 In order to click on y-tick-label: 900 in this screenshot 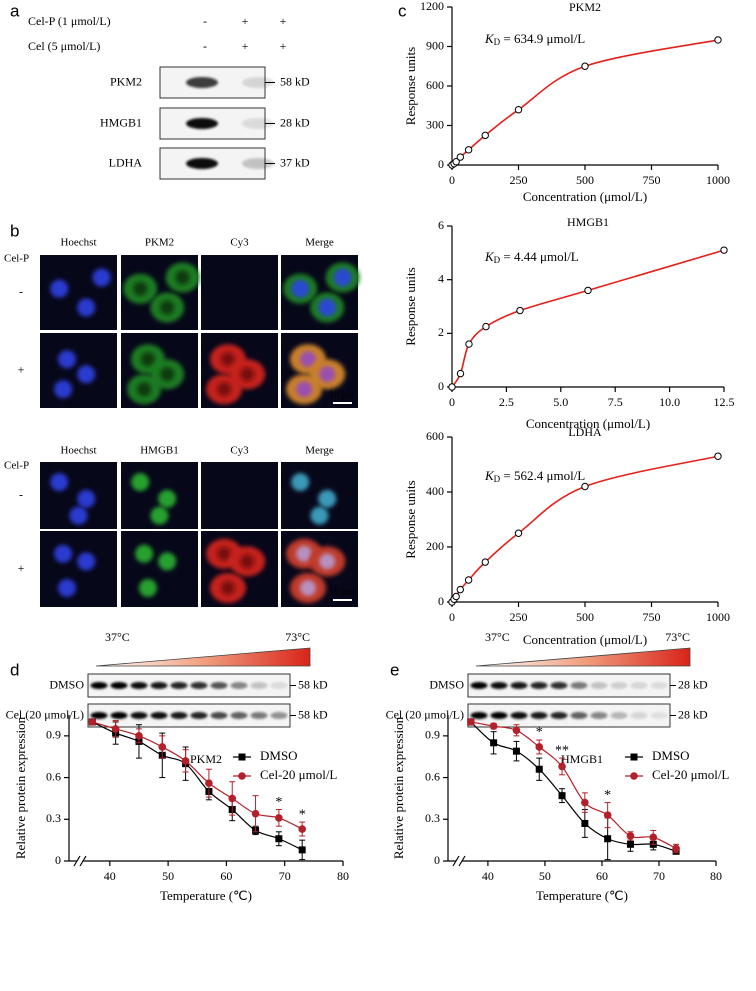, I will do `click(435, 45)`.